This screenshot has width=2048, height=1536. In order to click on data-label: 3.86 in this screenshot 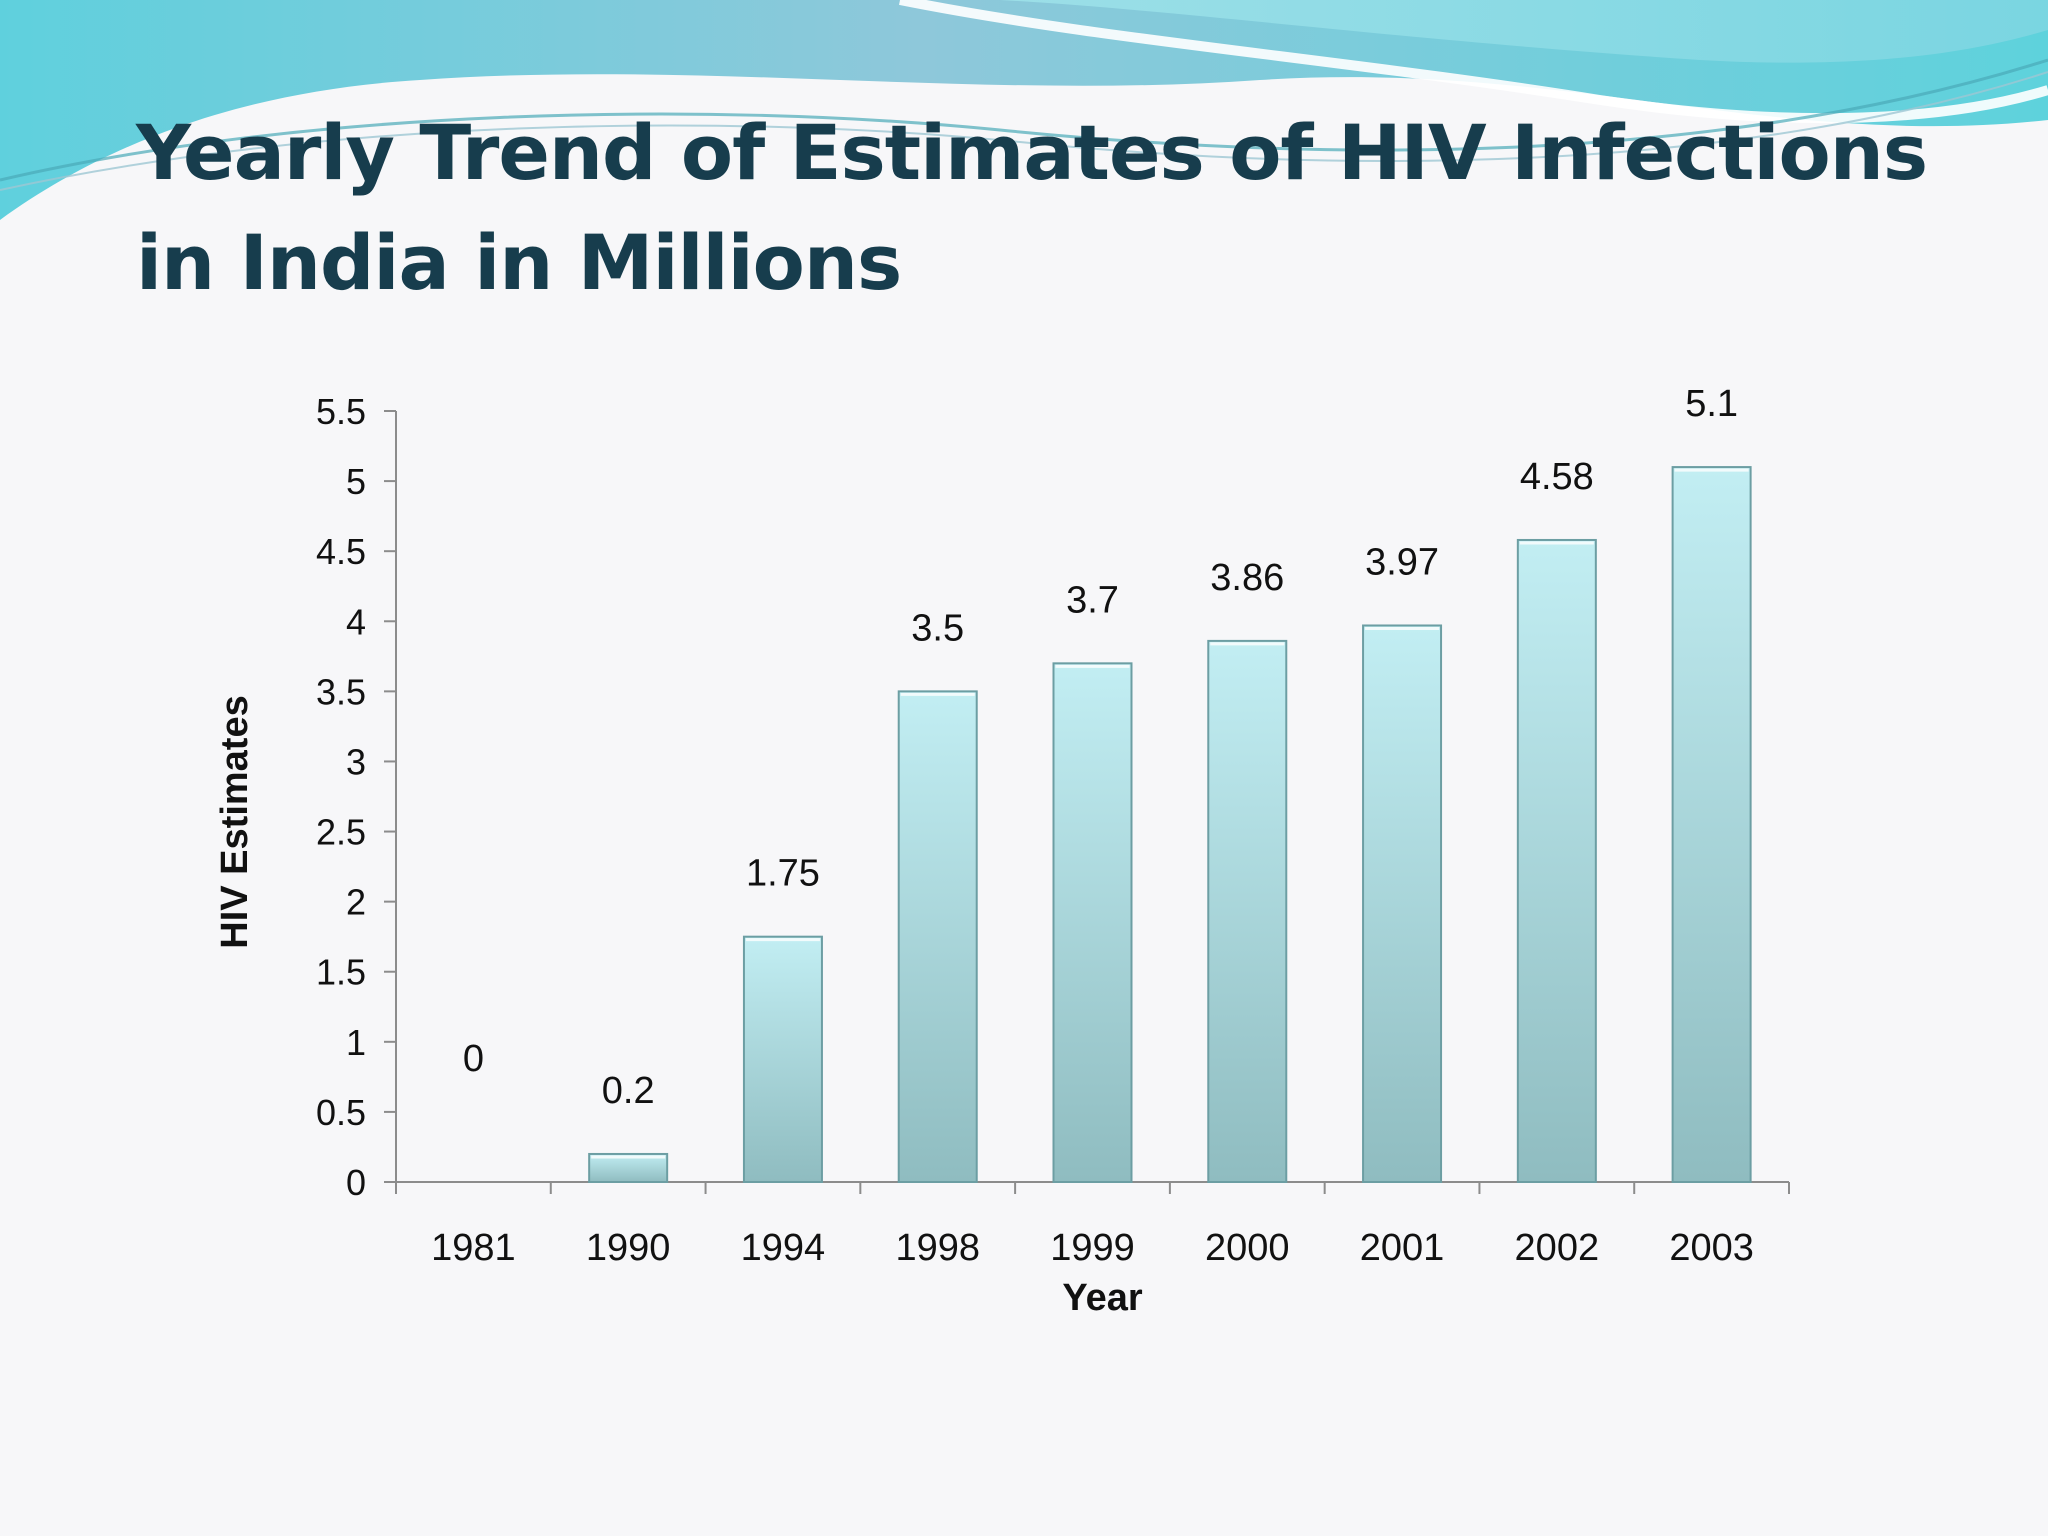, I will do `click(1247, 578)`.